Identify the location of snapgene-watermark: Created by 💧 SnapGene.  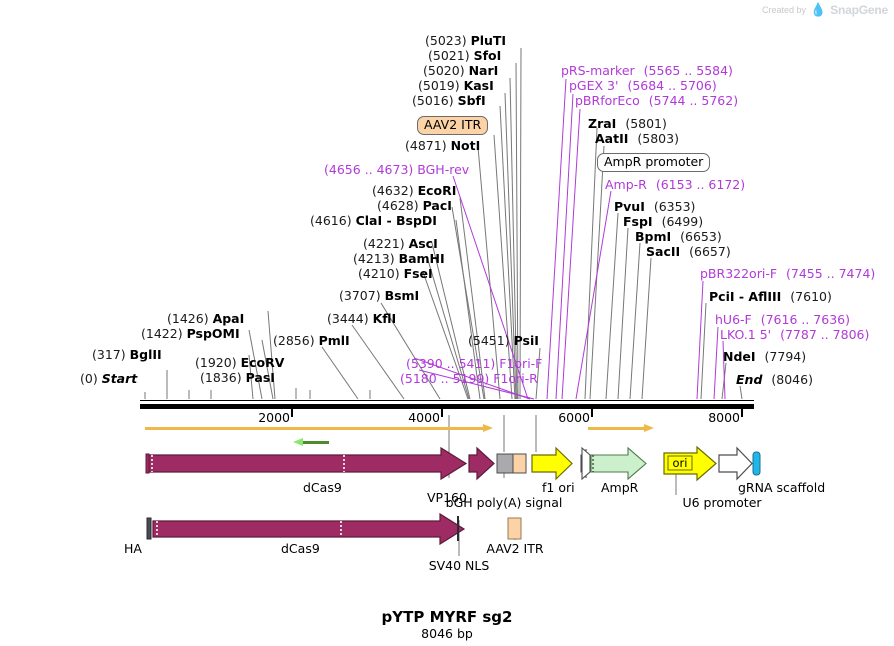
(825, 10).